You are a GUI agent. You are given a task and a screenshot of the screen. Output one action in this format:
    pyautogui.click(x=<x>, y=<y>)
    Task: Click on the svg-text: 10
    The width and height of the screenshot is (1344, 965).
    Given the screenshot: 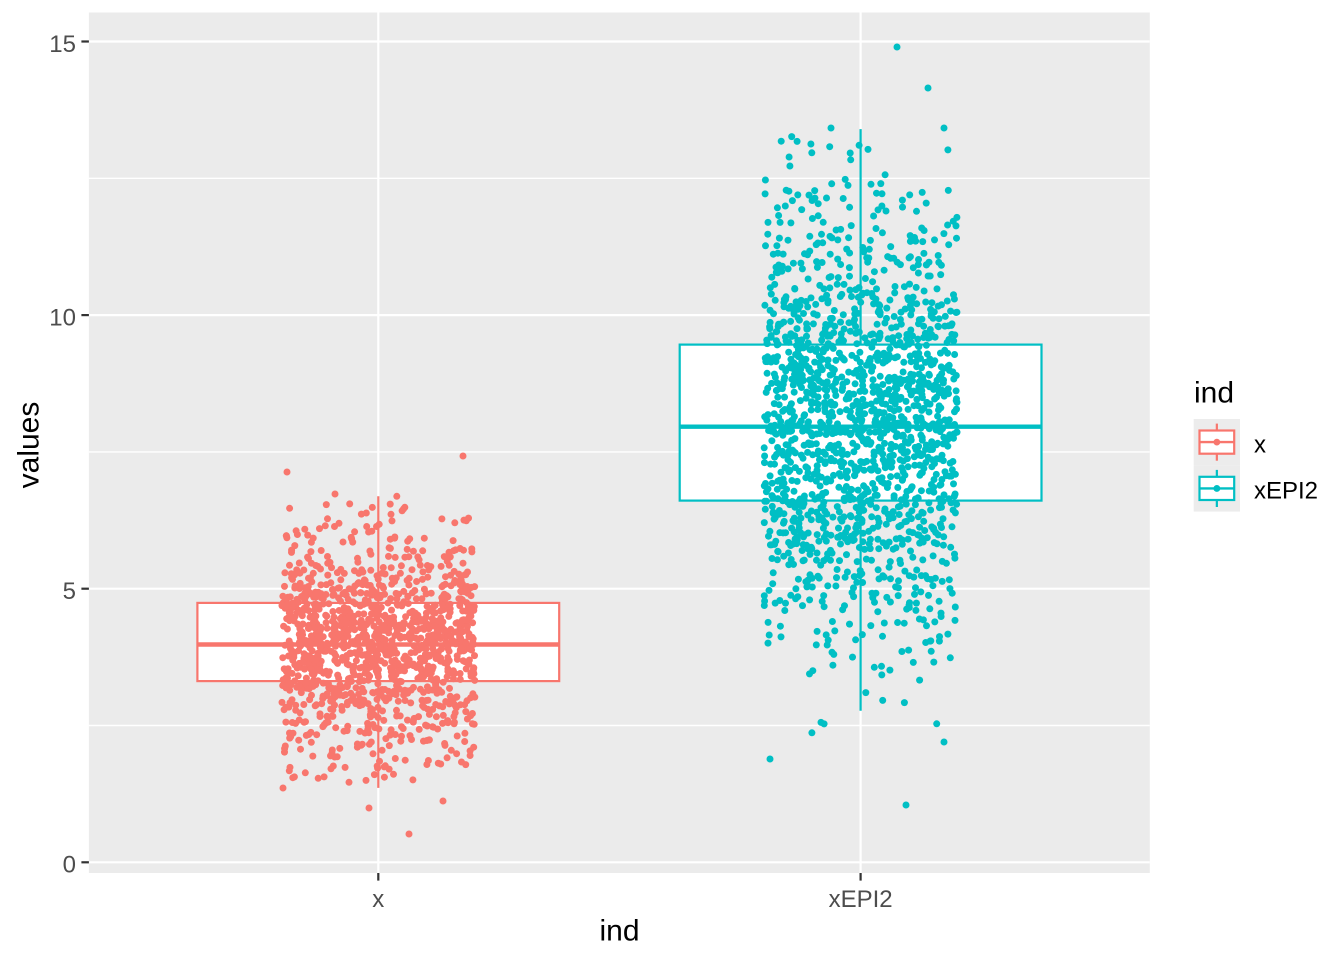 What is the action you would take?
    pyautogui.click(x=62, y=318)
    